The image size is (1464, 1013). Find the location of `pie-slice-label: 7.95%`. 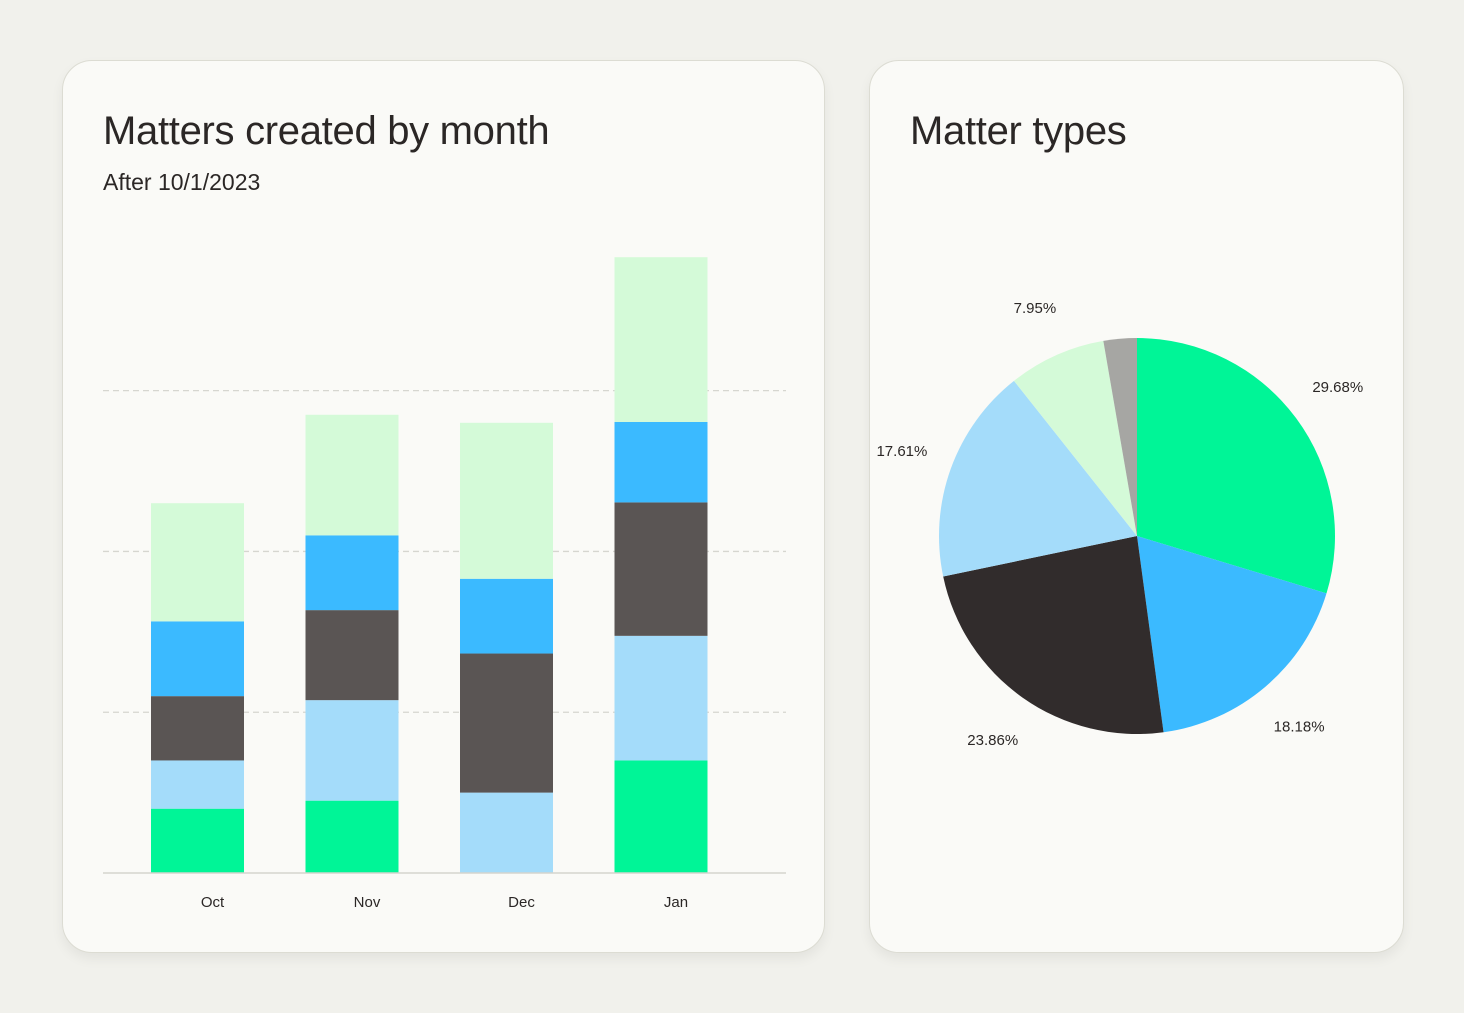

pie-slice-label: 7.95% is located at coordinates (1035, 308).